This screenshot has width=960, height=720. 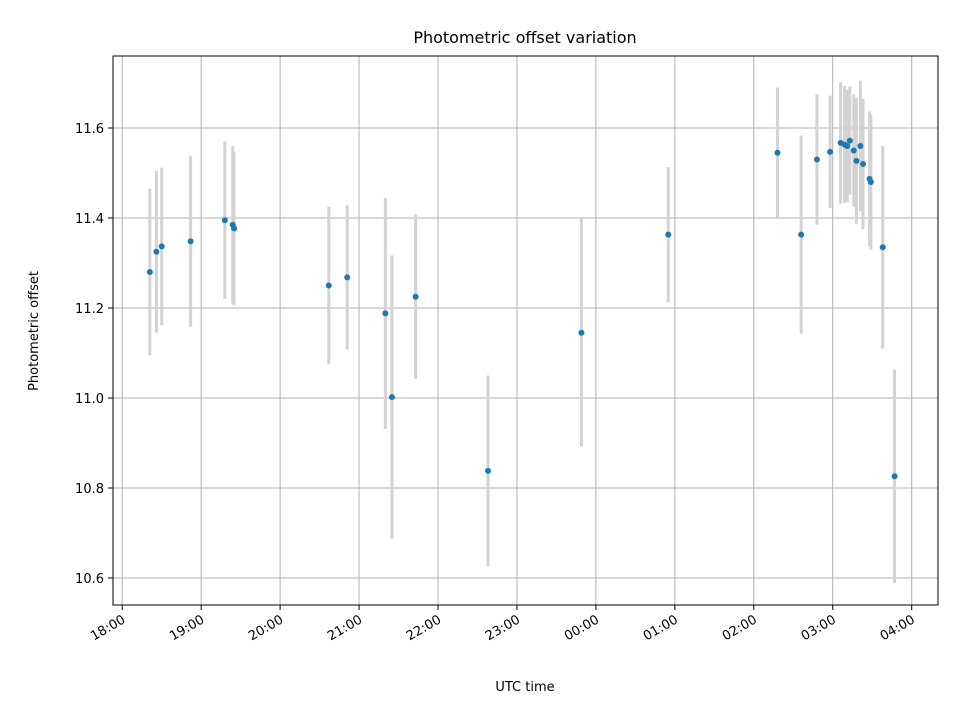 What do you see at coordinates (89, 219) in the screenshot?
I see `y-tick-label: 11.4` at bounding box center [89, 219].